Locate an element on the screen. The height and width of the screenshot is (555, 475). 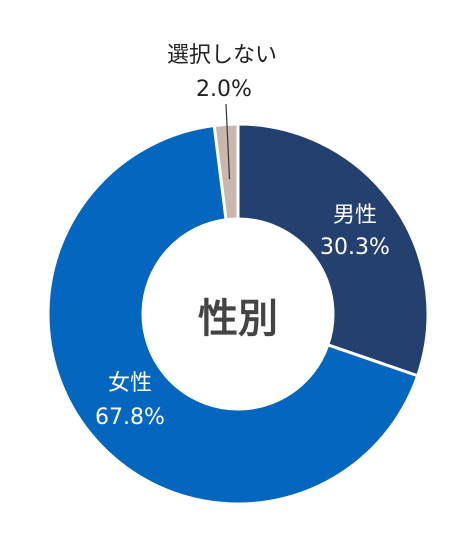
slice-label-male: 男性 is located at coordinates (355, 215).